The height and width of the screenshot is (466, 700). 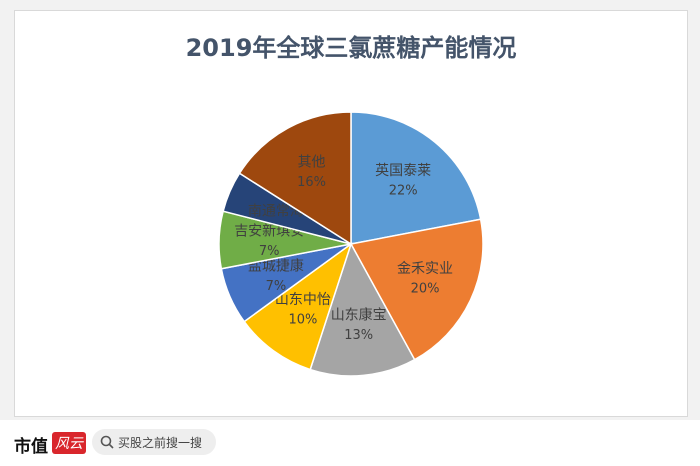 I want to click on slice-label: 英国泰莱, so click(x=403, y=170).